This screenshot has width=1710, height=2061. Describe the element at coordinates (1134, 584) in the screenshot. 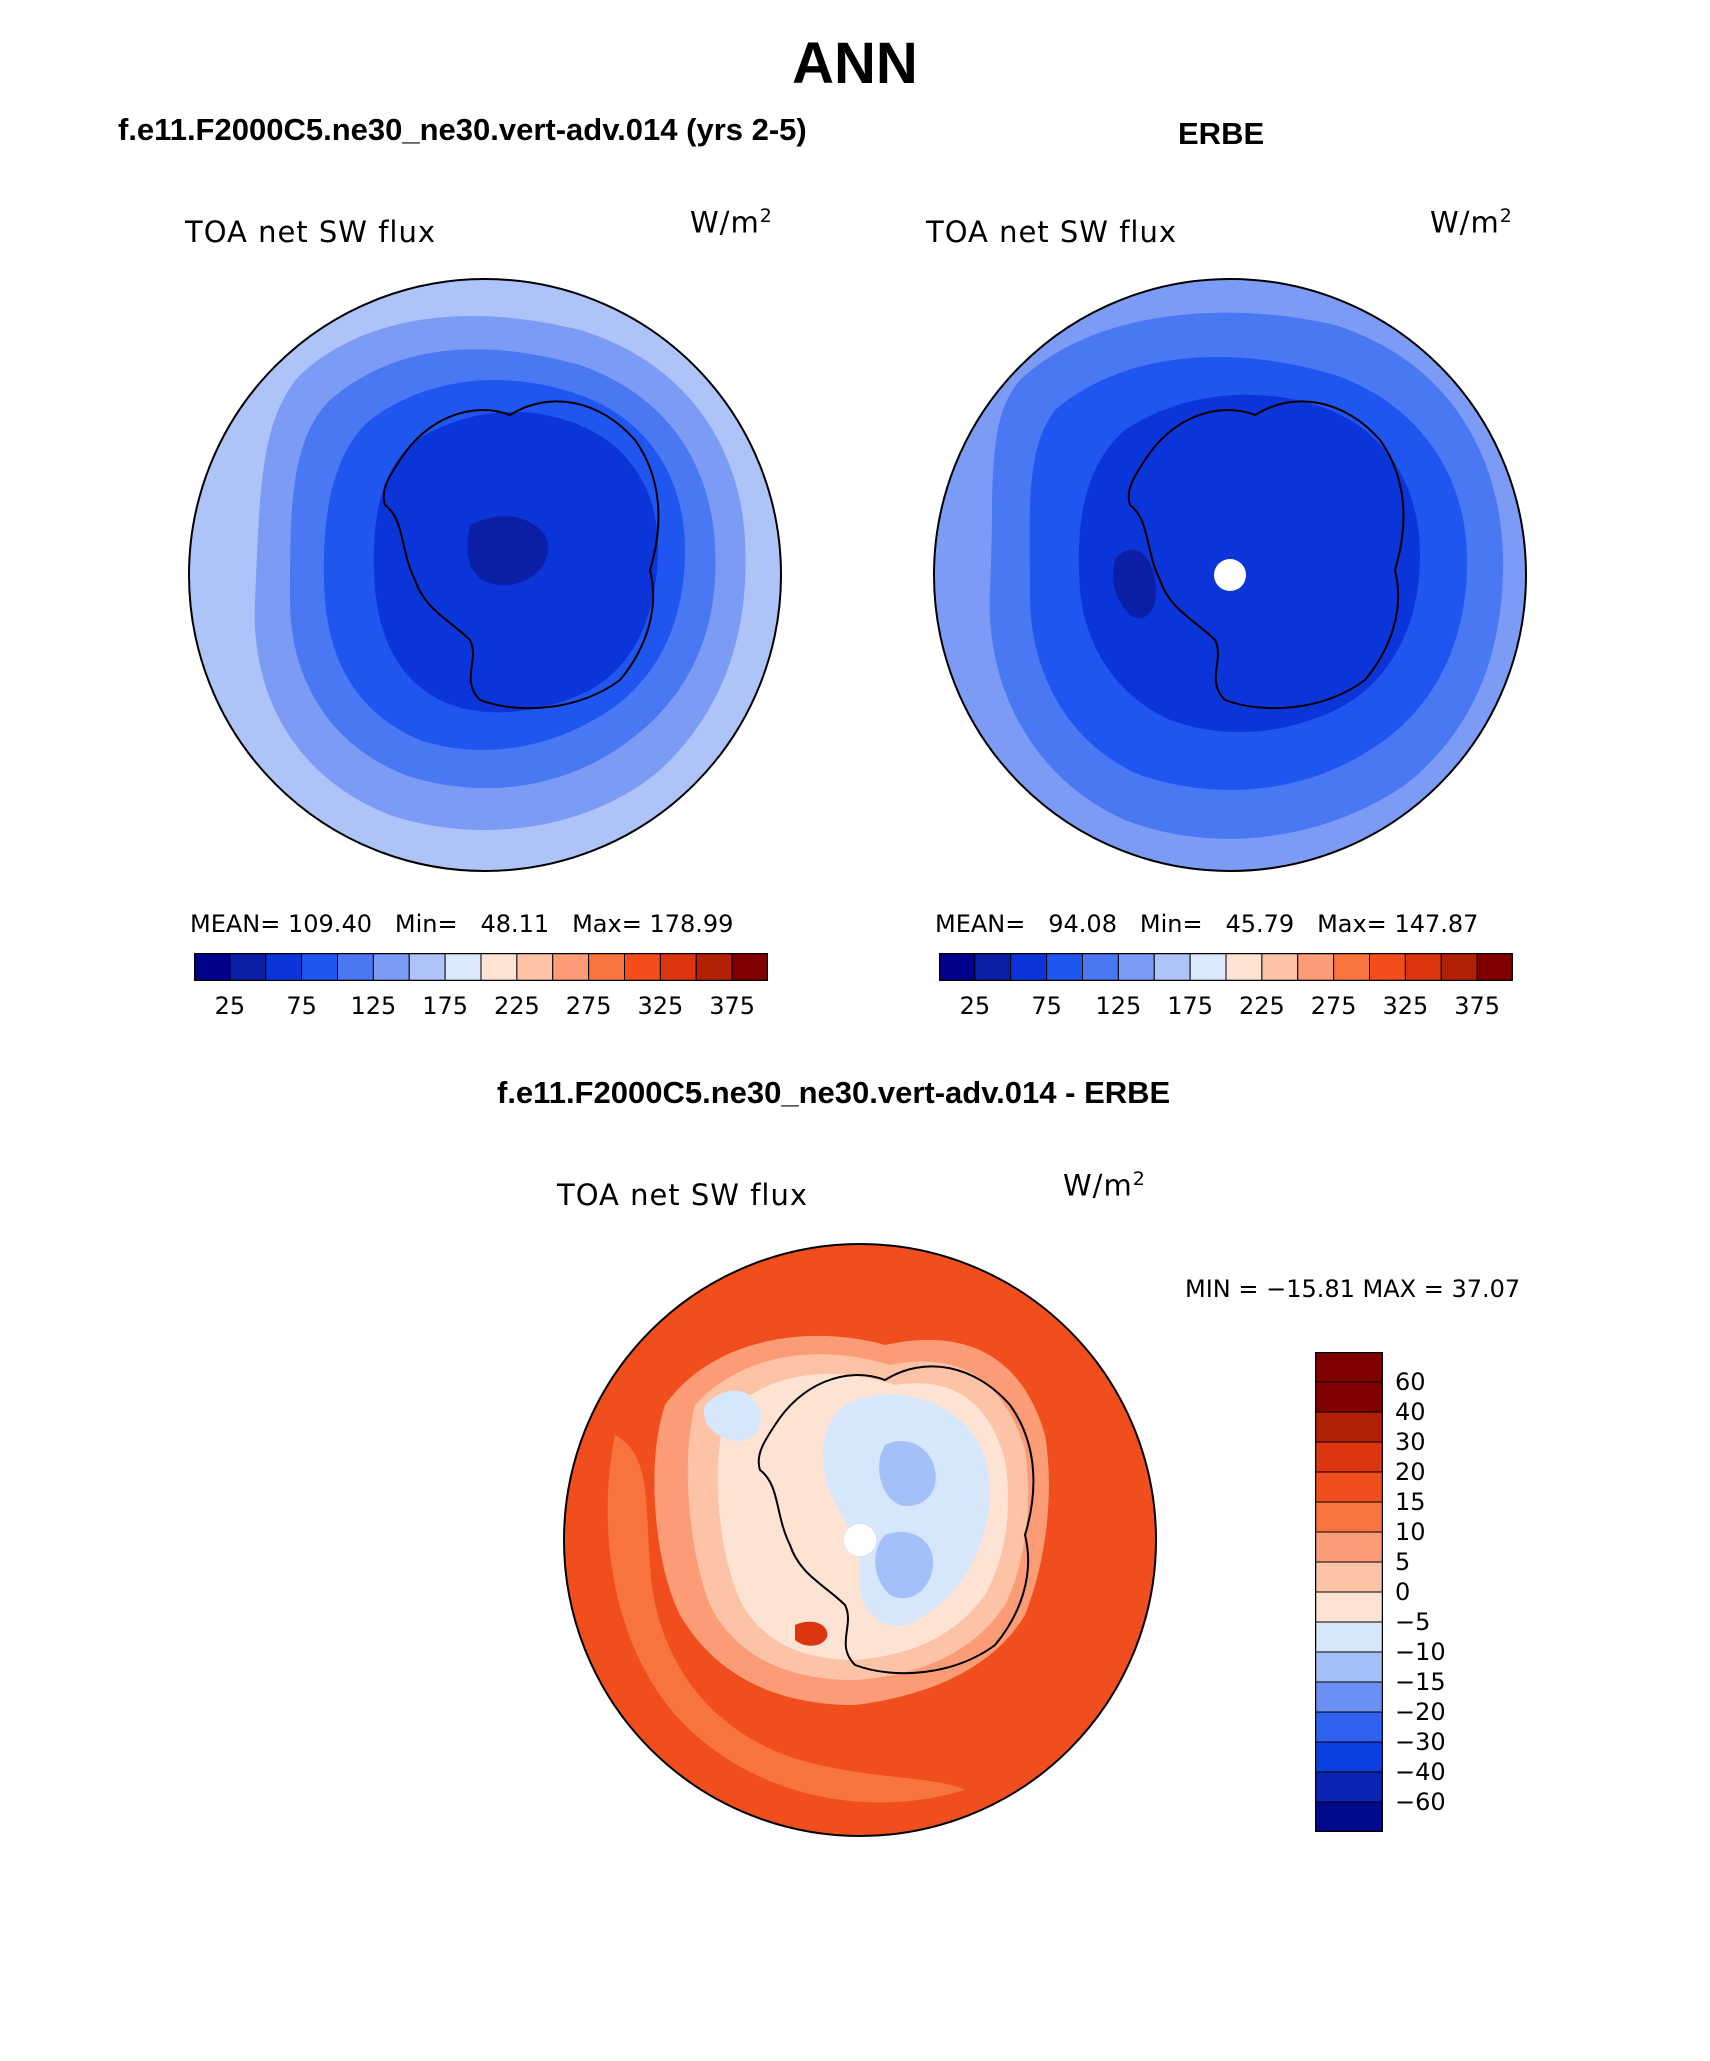

I see `panel2-field-min` at that location.